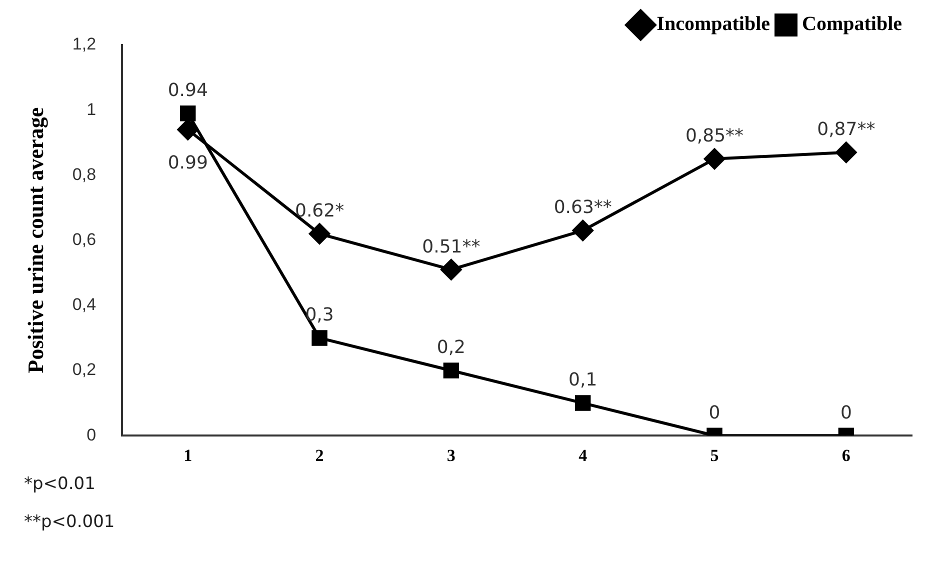 Image resolution: width=942 pixels, height=571 pixels. Describe the element at coordinates (583, 207) in the screenshot. I see `data-label: 0.63**` at that location.